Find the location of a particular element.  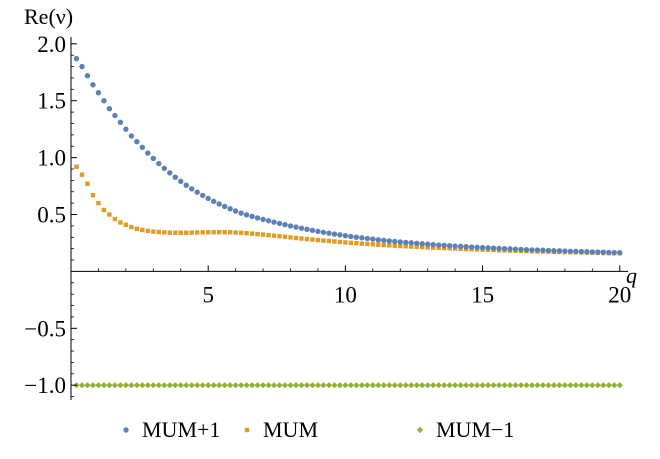

y-tick-label: 0.5 is located at coordinates (51, 215).